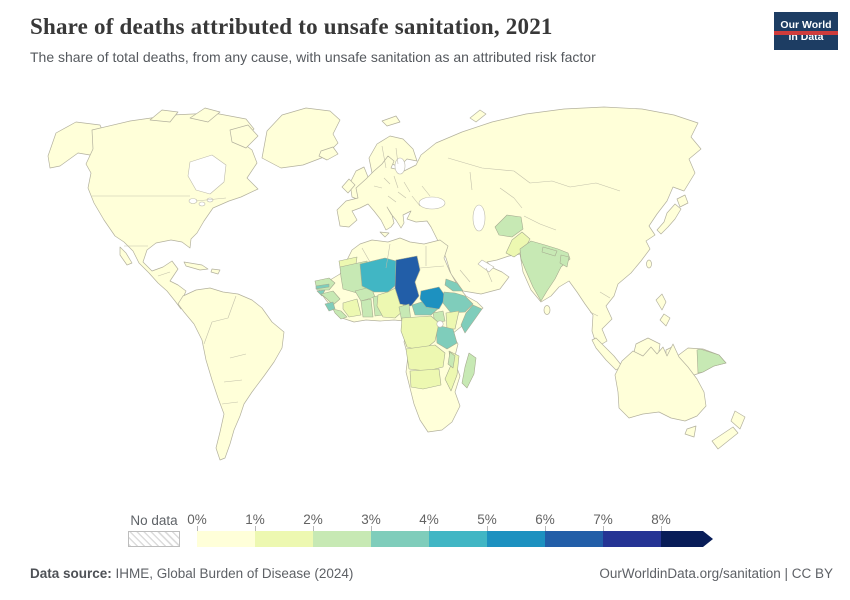  What do you see at coordinates (215, 271) in the screenshot?
I see `island-hispaniola` at bounding box center [215, 271].